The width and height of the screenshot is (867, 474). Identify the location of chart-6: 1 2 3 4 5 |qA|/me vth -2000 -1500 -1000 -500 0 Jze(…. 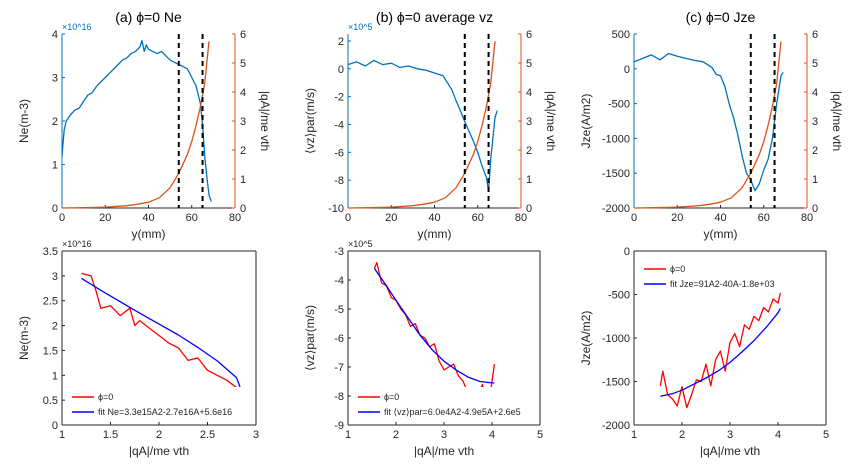
(704, 352).